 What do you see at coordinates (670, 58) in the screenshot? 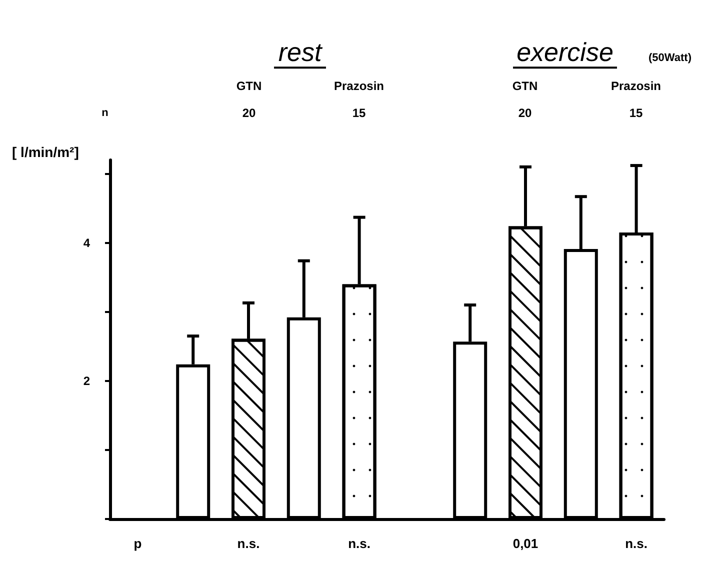
I see `text: (50Watt)` at bounding box center [670, 58].